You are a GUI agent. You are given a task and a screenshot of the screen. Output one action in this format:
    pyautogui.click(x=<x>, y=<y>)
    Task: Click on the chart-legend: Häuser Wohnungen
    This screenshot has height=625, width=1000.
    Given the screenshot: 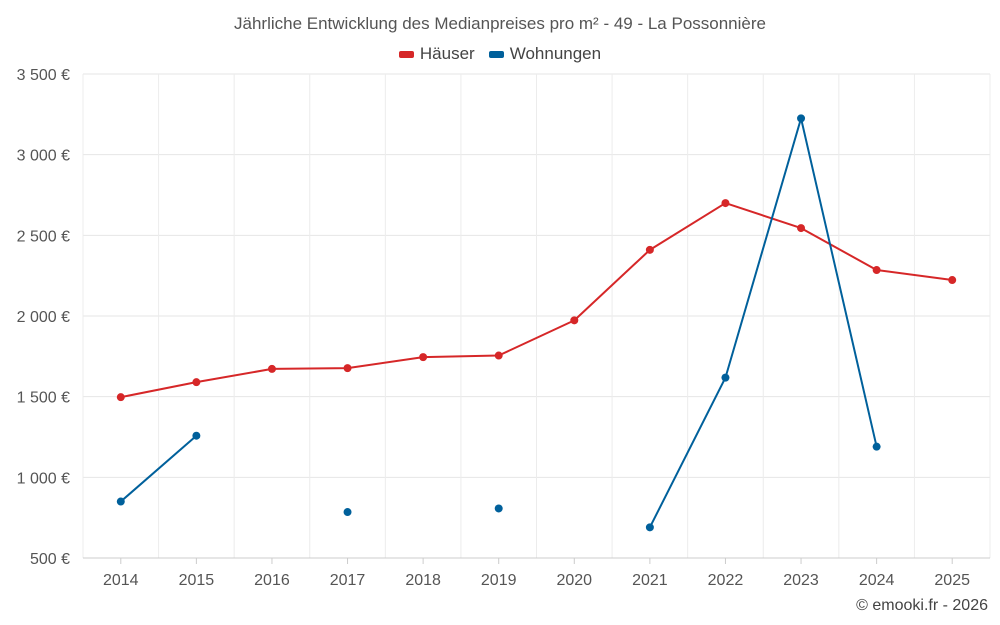 What is the action you would take?
    pyautogui.click(x=500, y=54)
    